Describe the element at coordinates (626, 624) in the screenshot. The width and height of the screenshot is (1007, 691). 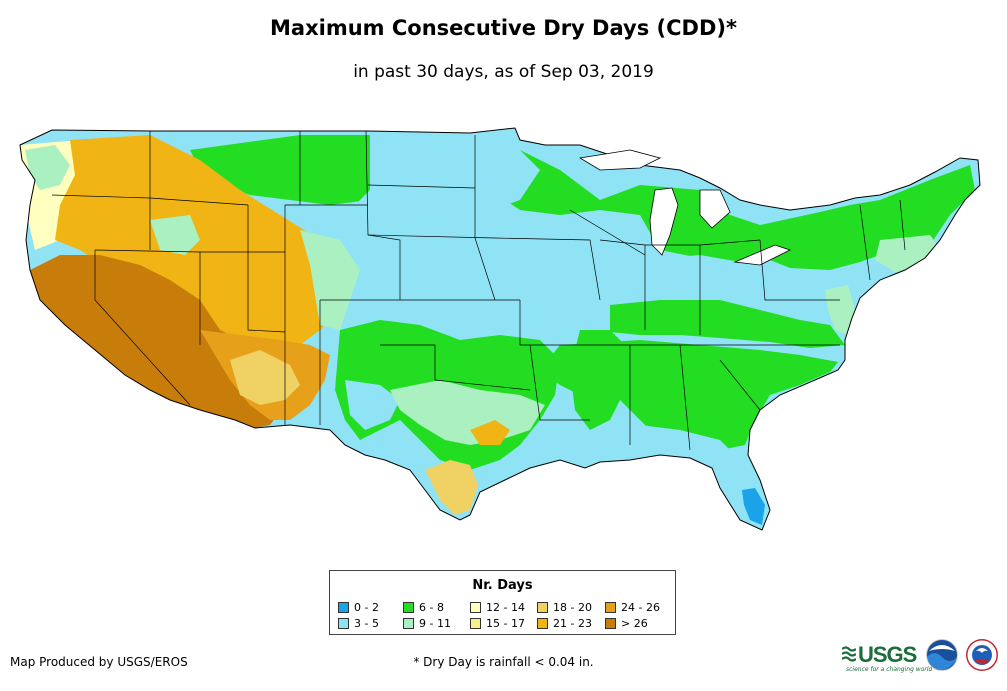
I see `legend-item: > 26` at that location.